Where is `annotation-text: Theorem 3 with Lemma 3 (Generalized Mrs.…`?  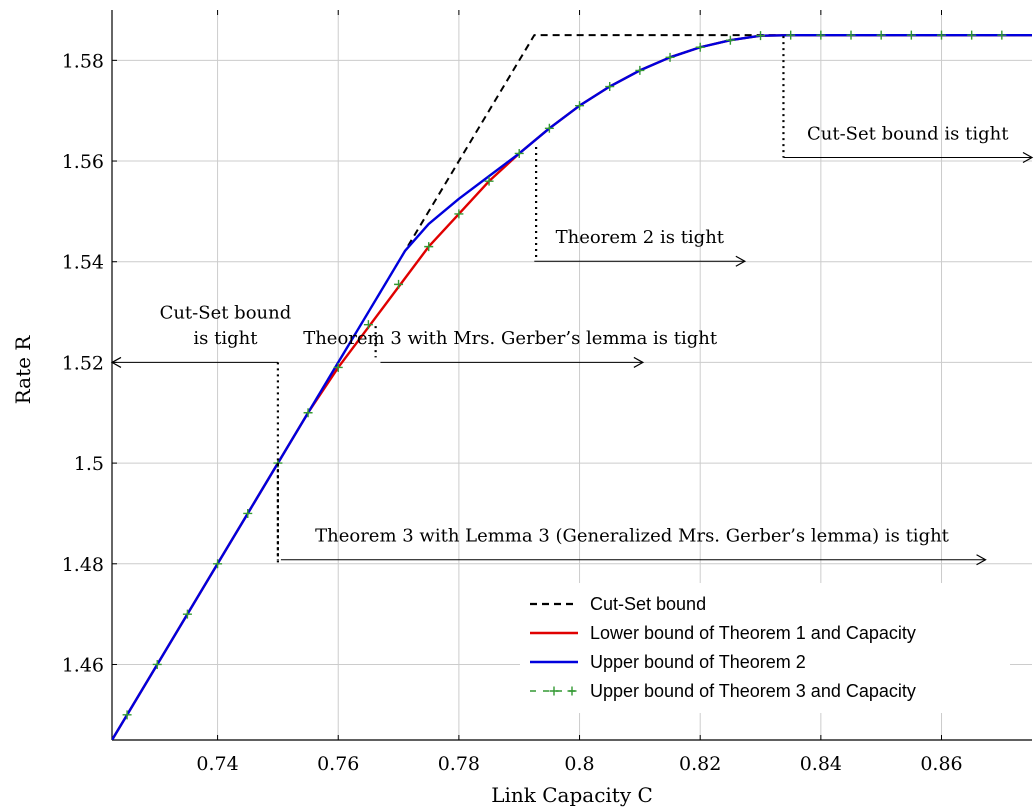 annotation-text: Theorem 3 with Lemma 3 (Generalized Mrs.… is located at coordinates (632, 536).